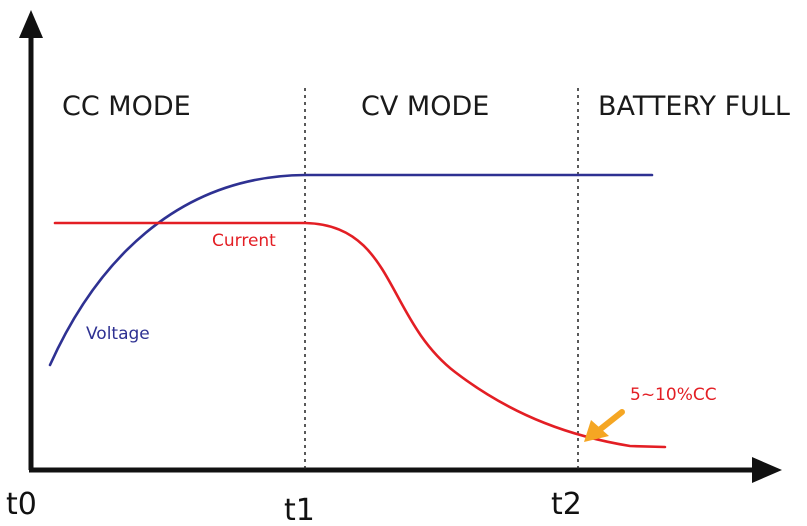  Describe the element at coordinates (767, 470) in the screenshot. I see `x-axis-arrowhead` at that location.